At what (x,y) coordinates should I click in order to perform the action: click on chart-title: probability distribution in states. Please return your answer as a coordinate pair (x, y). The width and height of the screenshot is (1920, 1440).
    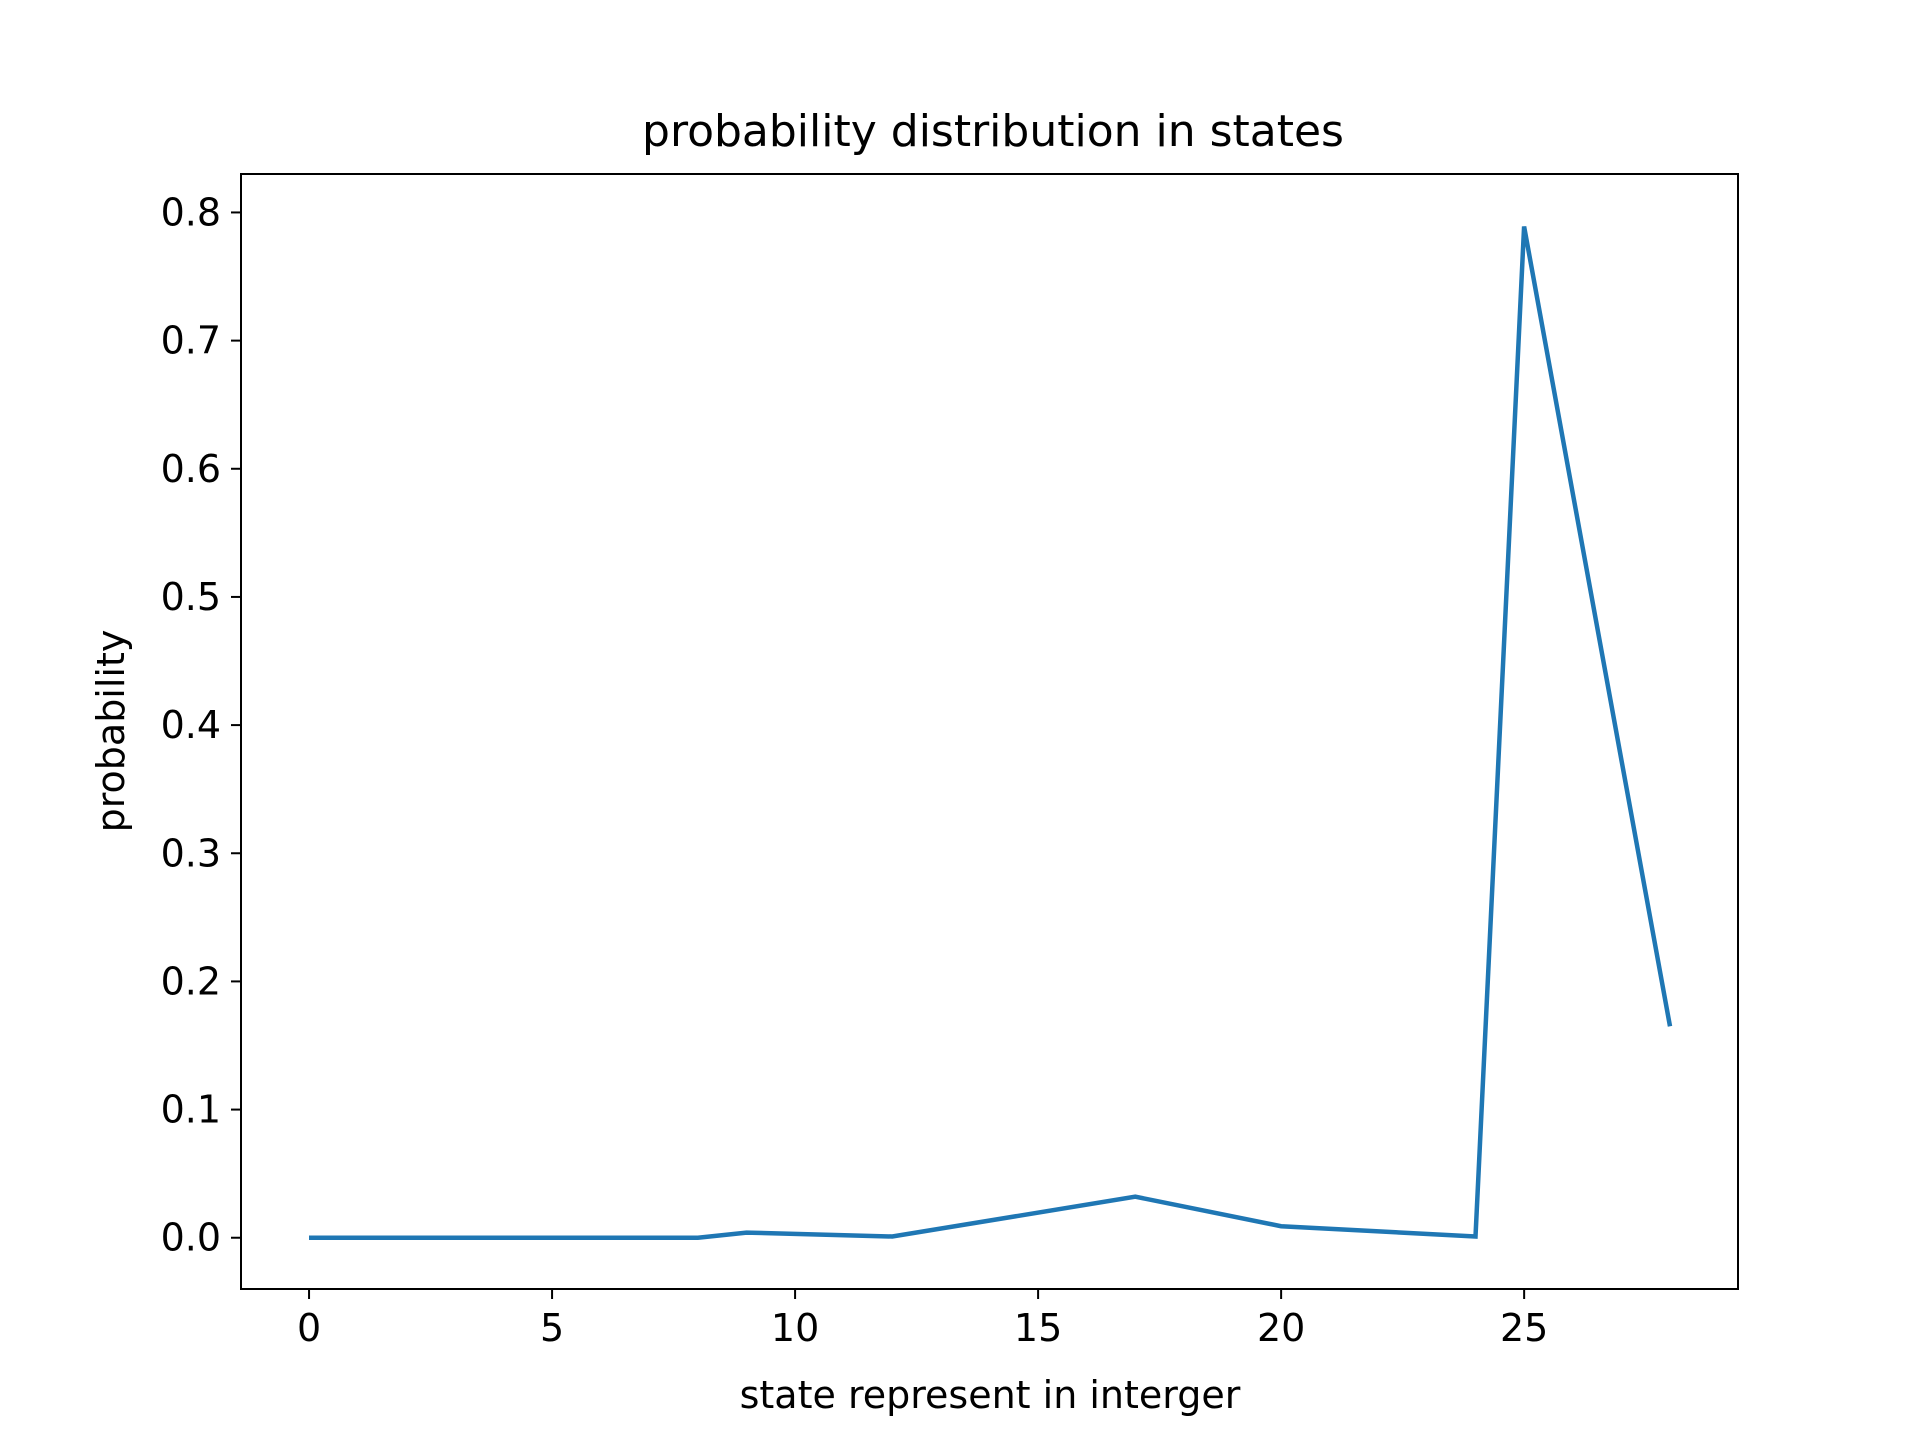
    Looking at the image, I should click on (993, 131).